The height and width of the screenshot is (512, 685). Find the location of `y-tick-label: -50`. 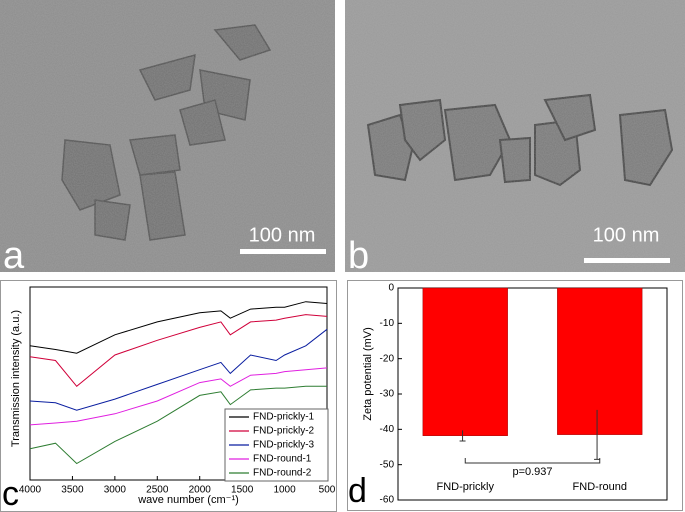

y-tick-label: -50 is located at coordinates (387, 464).